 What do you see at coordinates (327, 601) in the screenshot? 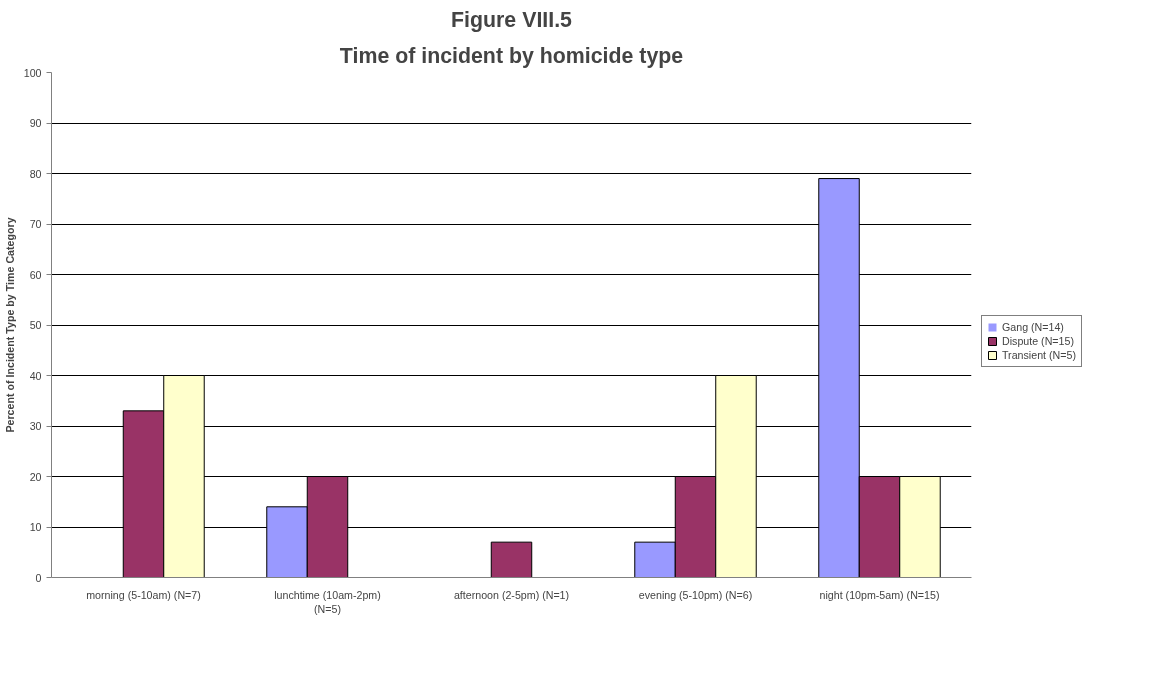
I see `x-tick-label: lunchtime (10am-2pm) (N=5)` at bounding box center [327, 601].